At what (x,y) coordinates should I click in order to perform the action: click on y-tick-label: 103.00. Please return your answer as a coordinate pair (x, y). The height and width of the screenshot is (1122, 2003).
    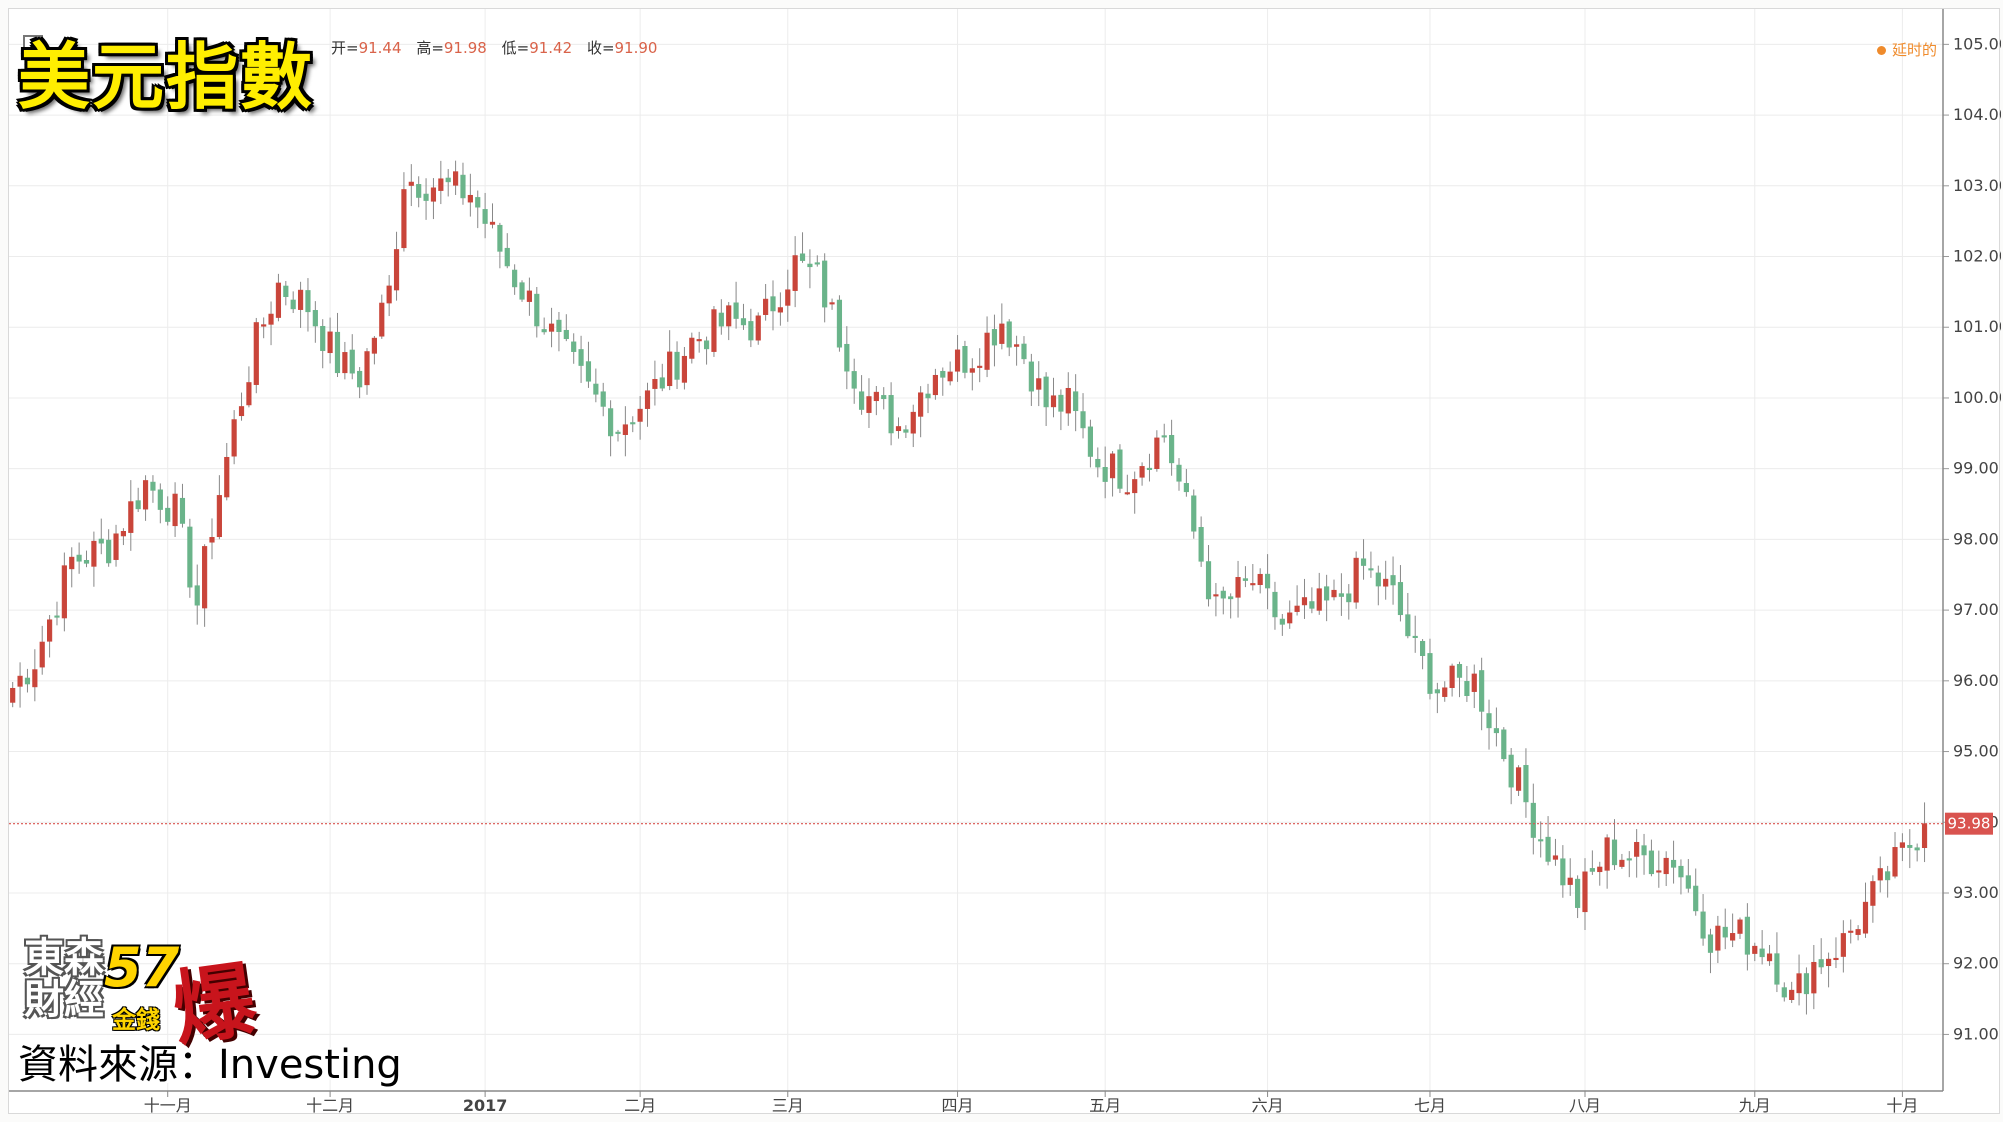
    Looking at the image, I should click on (1977, 185).